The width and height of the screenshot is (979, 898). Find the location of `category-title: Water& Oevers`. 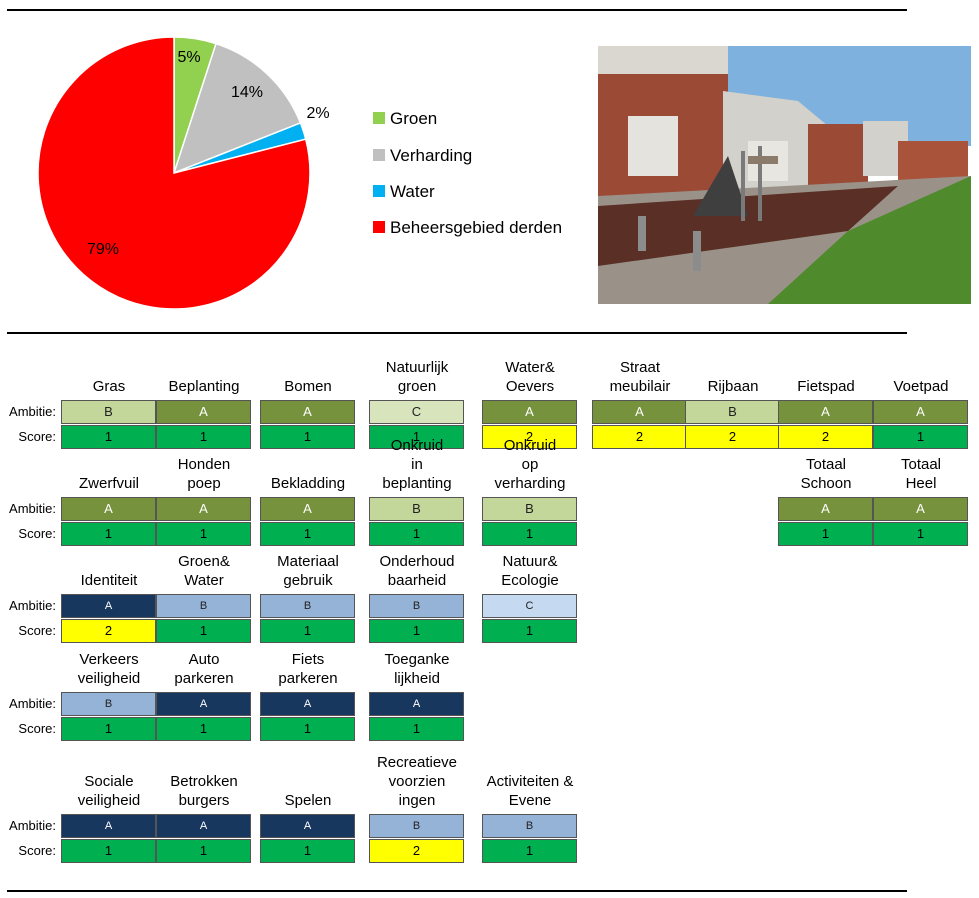

category-title: Water& Oevers is located at coordinates (530, 377).